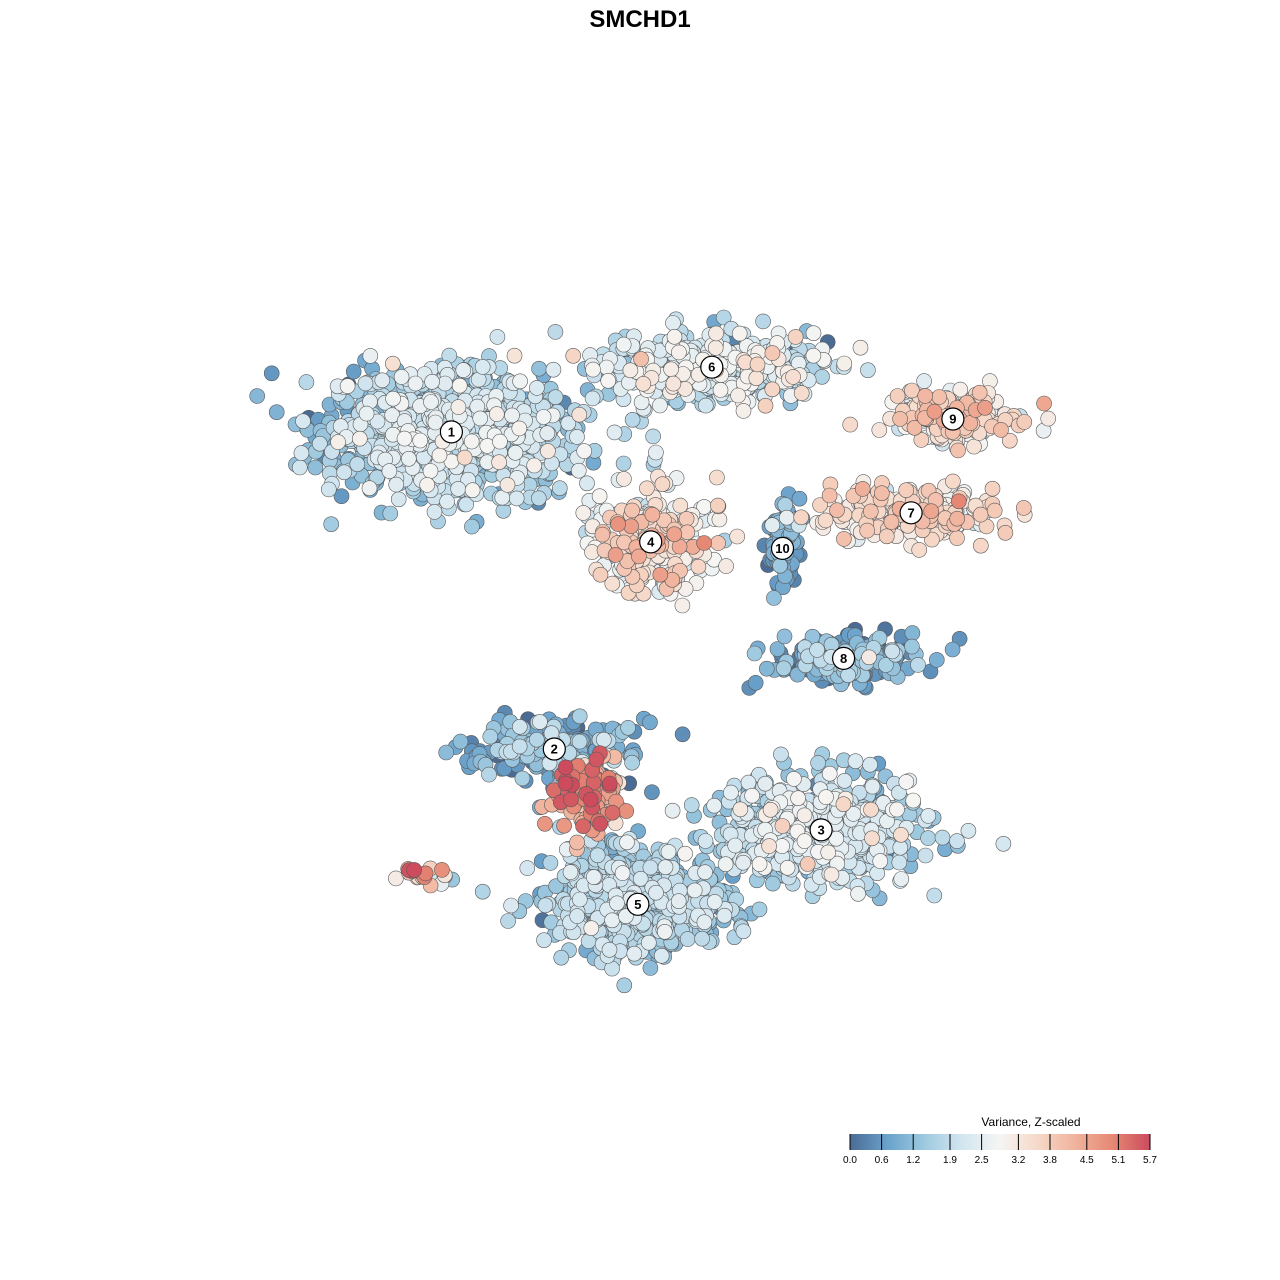  Describe the element at coordinates (1000, 1142) in the screenshot. I see `colorbar` at that location.